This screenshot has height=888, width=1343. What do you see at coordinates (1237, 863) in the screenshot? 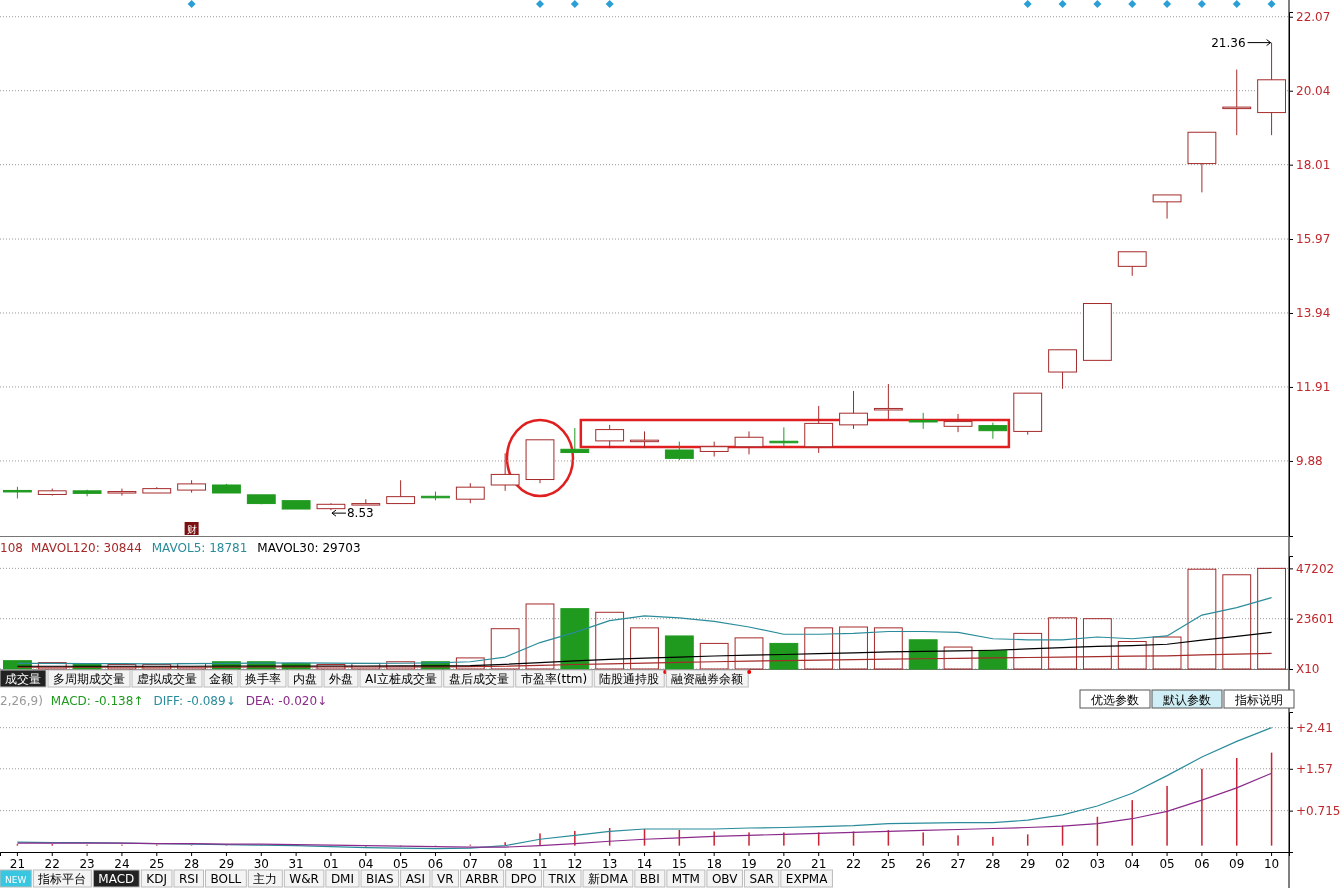
I see `x-tick-label: 09` at bounding box center [1237, 863].